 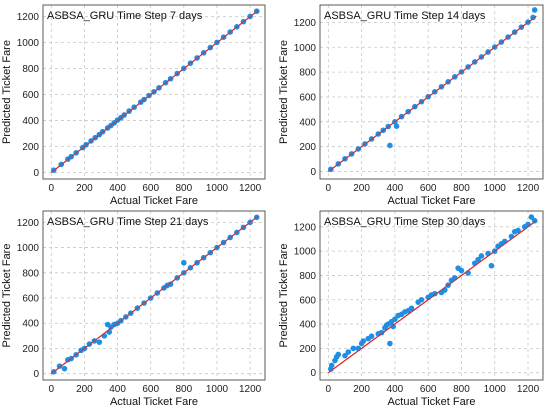 What do you see at coordinates (128, 222) in the screenshot?
I see `chart-title: ASBSA_GRU Time Step 21 days` at bounding box center [128, 222].